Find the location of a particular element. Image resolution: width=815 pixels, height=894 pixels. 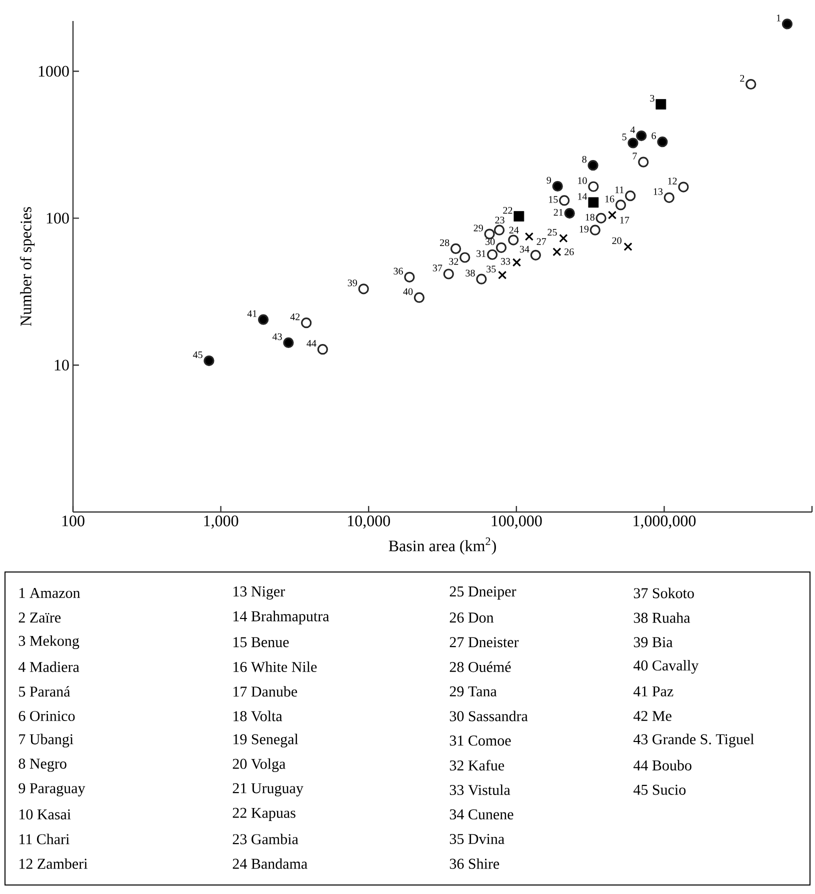

text: 14 Brahmaputra is located at coordinates (281, 617).